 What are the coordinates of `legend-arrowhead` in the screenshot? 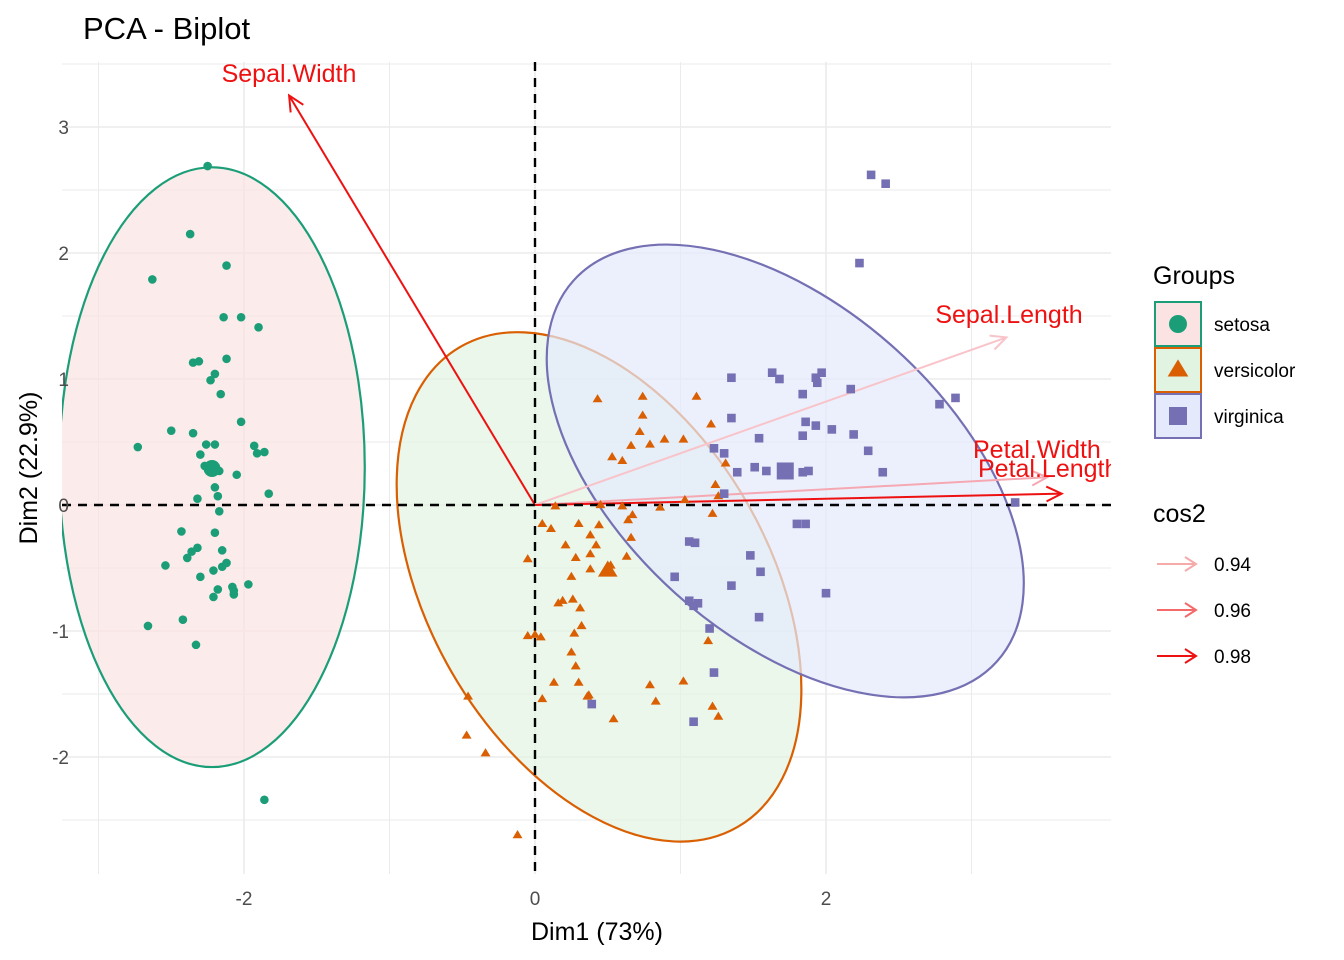 It's located at (1191, 564).